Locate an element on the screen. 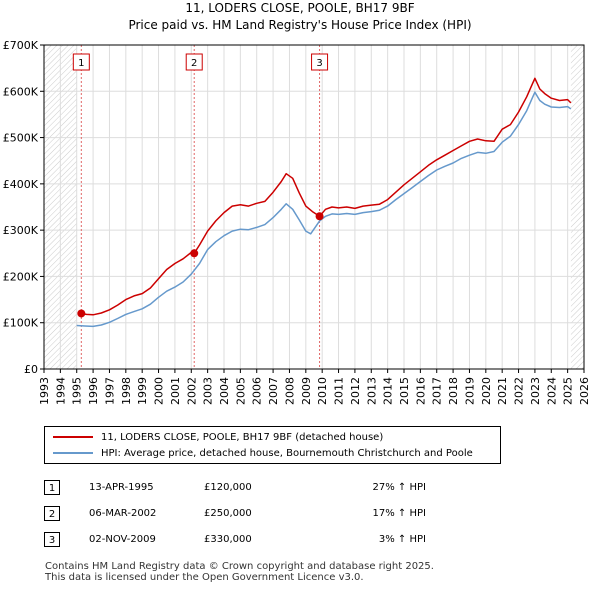 Image resolution: width=600 pixels, height=590 pixels. x-tick-label: 2002 is located at coordinates (191, 391).